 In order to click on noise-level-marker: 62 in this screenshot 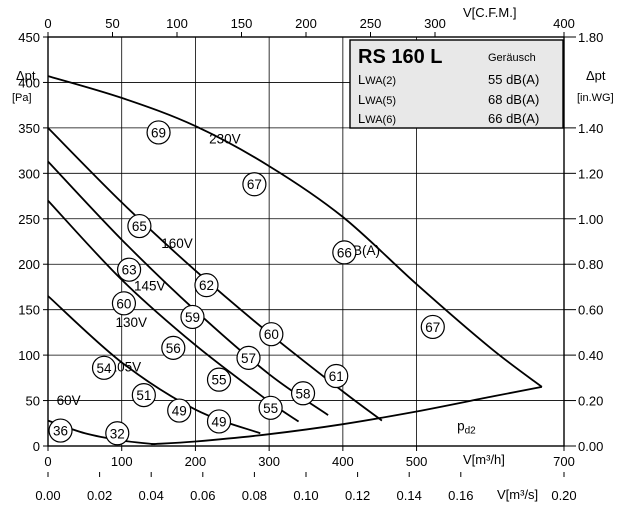, I will do `click(206, 285)`.